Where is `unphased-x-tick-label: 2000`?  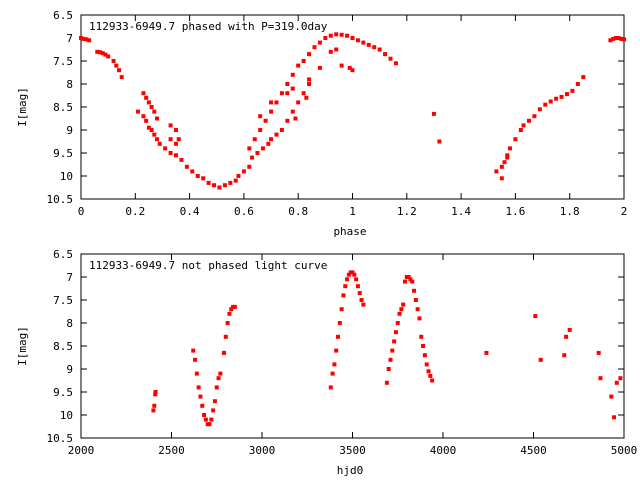
unphased-x-tick-label: 2000 is located at coordinates (81, 450).